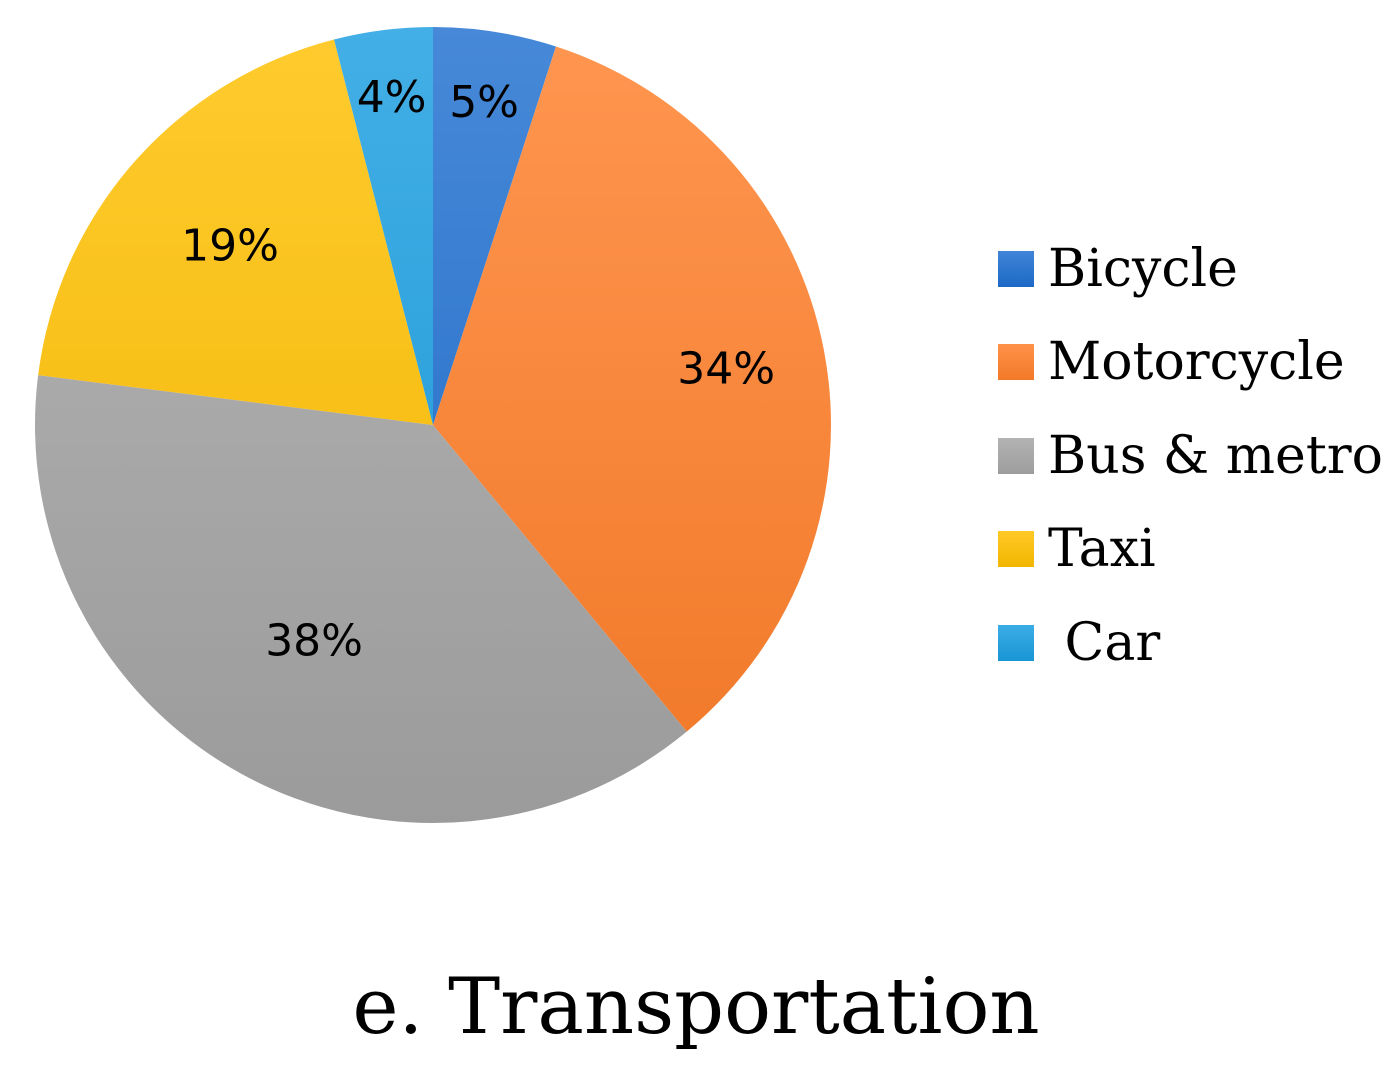 The height and width of the screenshot is (1083, 1392). I want to click on pie-slice-car, so click(383, 226).